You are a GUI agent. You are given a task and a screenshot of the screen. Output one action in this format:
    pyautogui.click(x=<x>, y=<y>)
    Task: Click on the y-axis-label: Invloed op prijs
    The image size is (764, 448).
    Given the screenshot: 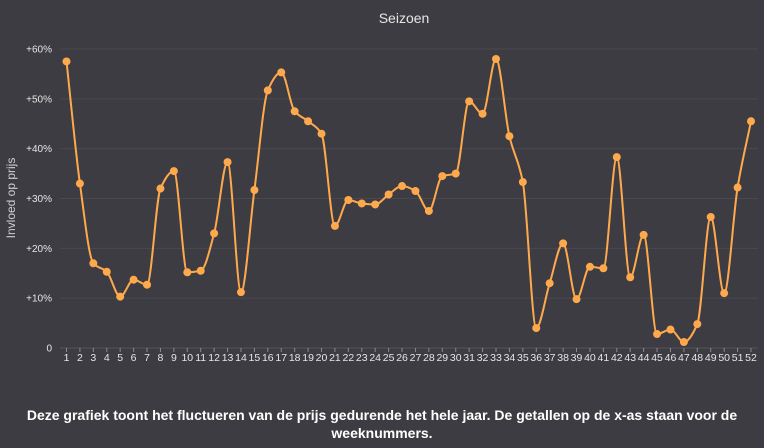 What is the action you would take?
    pyautogui.click(x=11, y=198)
    